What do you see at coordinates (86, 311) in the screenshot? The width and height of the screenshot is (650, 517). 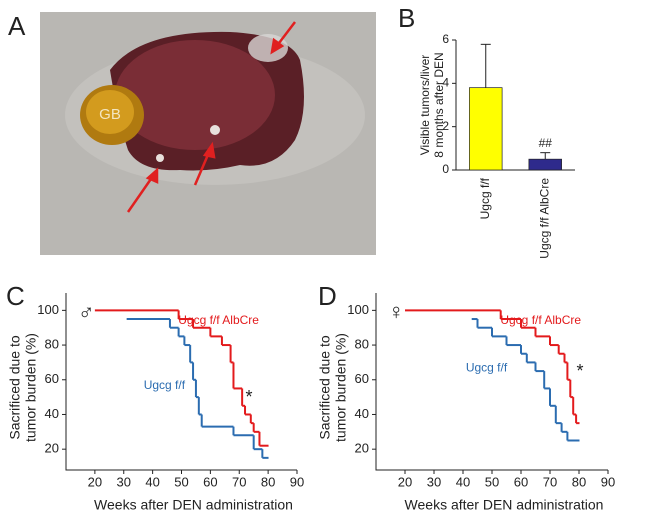 I see `sex-symbol: ♂` at bounding box center [86, 311].